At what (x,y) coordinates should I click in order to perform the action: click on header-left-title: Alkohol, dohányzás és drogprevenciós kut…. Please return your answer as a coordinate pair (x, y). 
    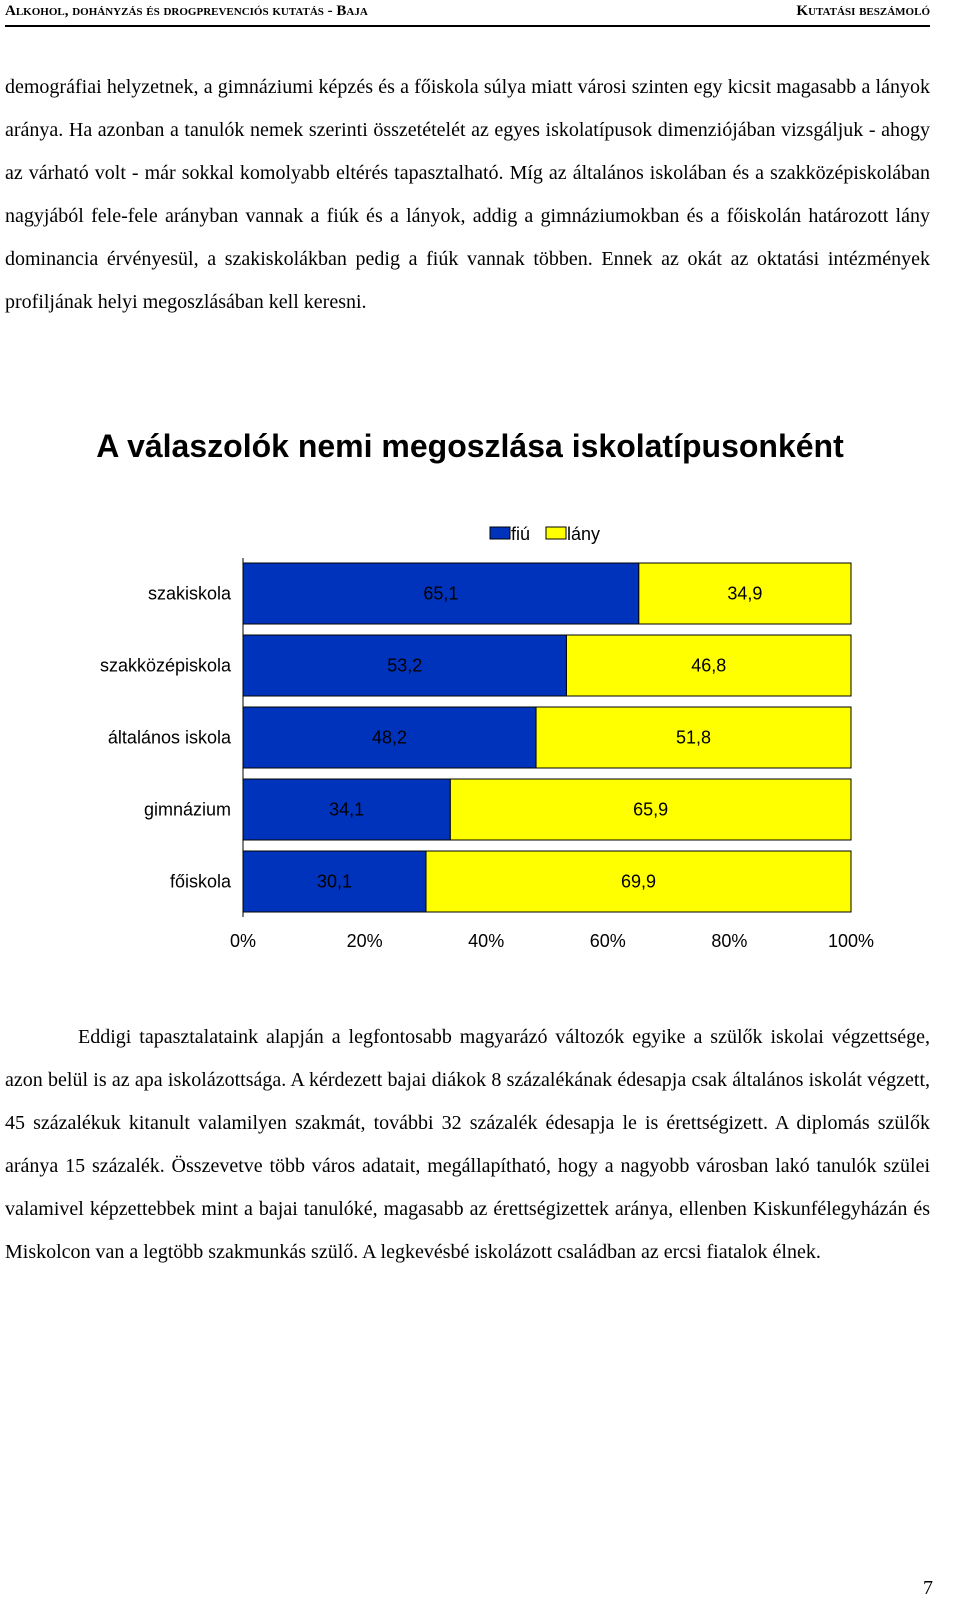
    Looking at the image, I should click on (186, 11).